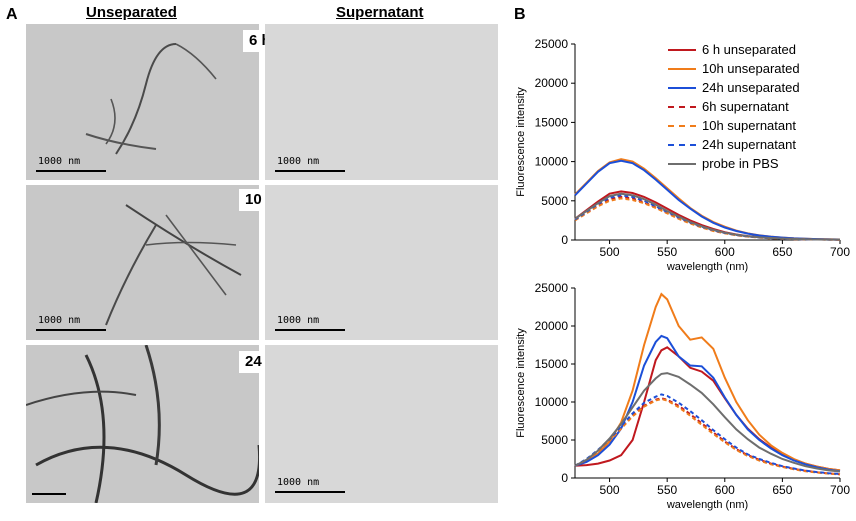 This screenshot has width=856, height=521. I want to click on legend-item: 6 h unseparated, so click(734, 49).